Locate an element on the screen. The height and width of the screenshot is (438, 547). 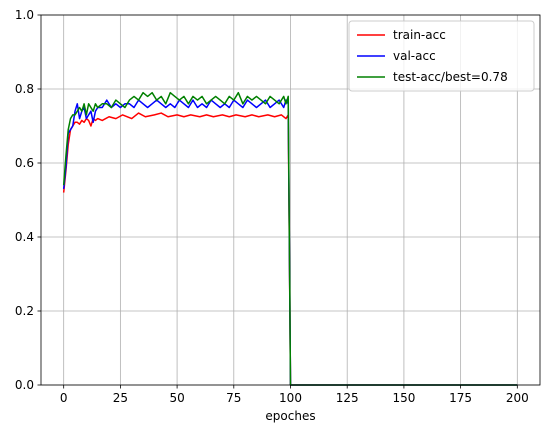
legend: train-acc val-acc test-acc/best=0.78 is located at coordinates (441, 56).